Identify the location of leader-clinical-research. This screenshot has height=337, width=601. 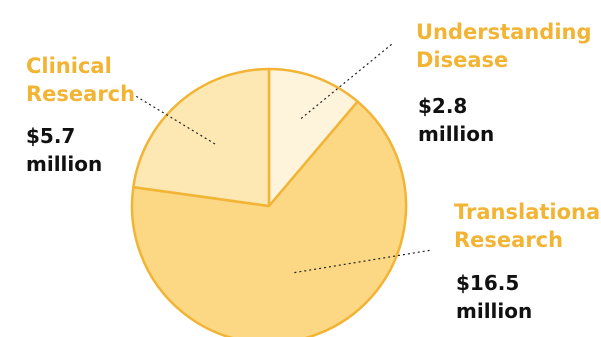
(174, 119).